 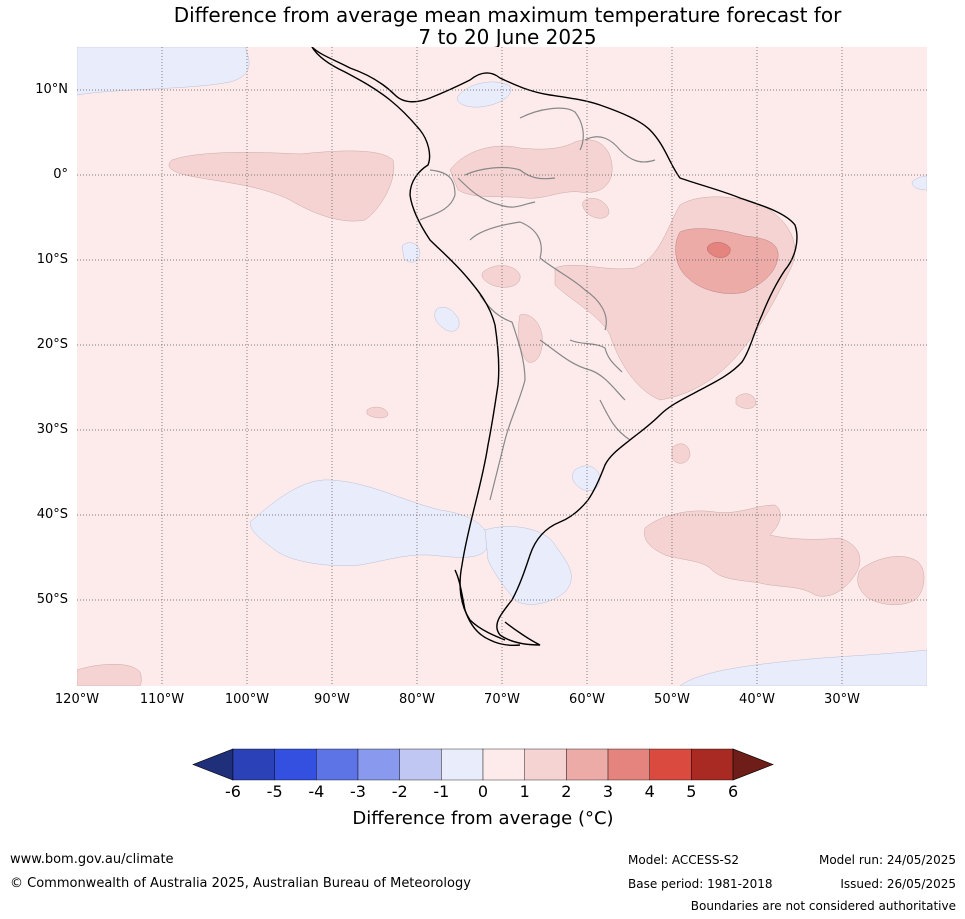 What do you see at coordinates (649, 791) in the screenshot?
I see `colorbar-tick-label: 4` at bounding box center [649, 791].